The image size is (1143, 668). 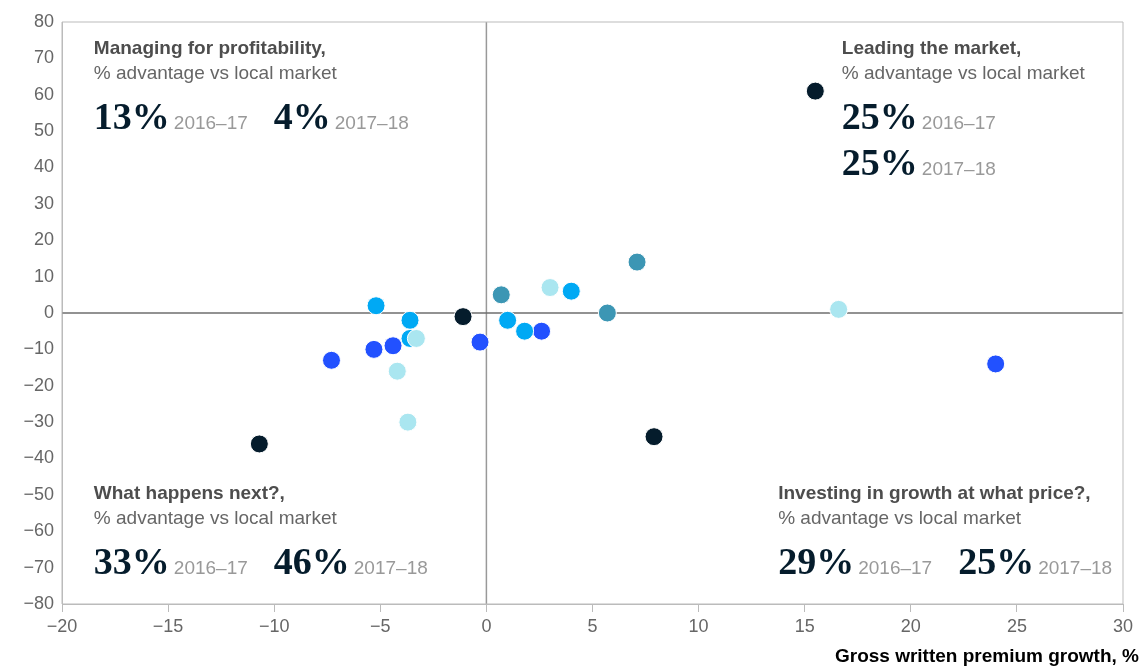 What do you see at coordinates (43, 130) in the screenshot?
I see `y-tick-label: 50` at bounding box center [43, 130].